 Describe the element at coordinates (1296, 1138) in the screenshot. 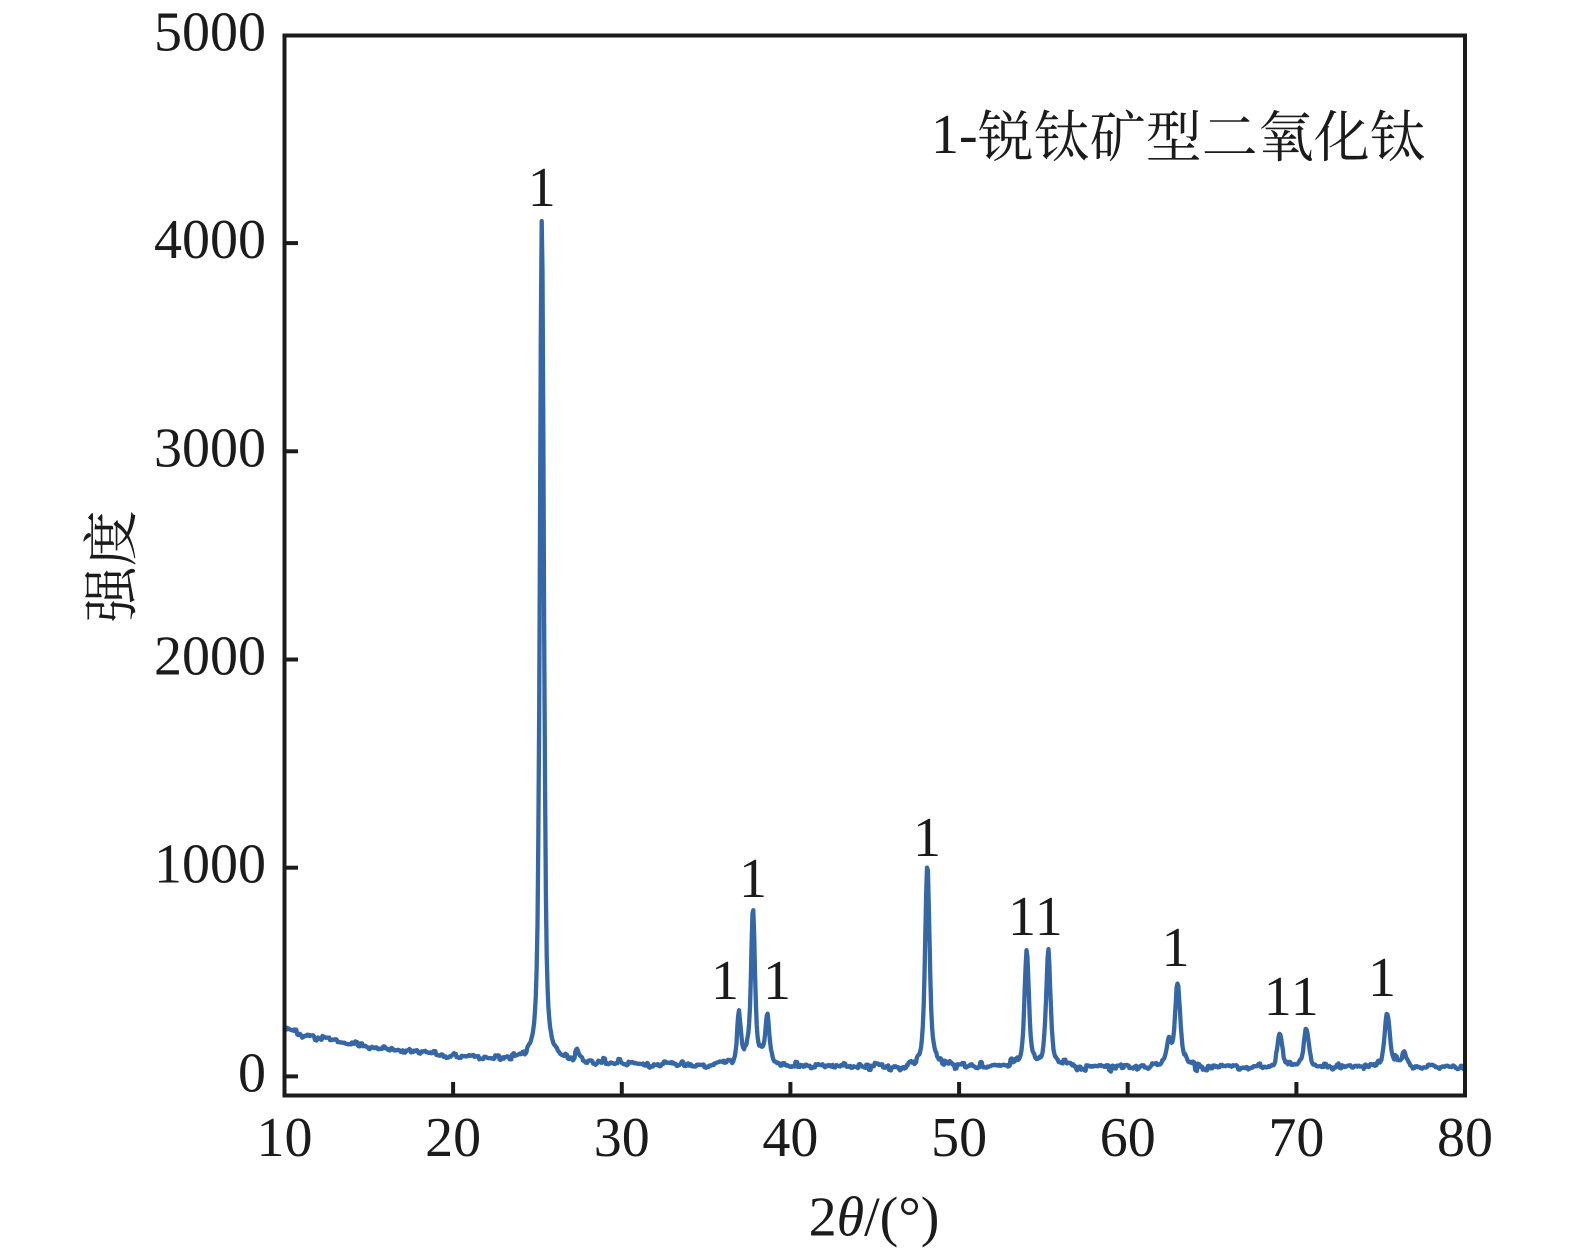

I see `svg-text: 70` at that location.